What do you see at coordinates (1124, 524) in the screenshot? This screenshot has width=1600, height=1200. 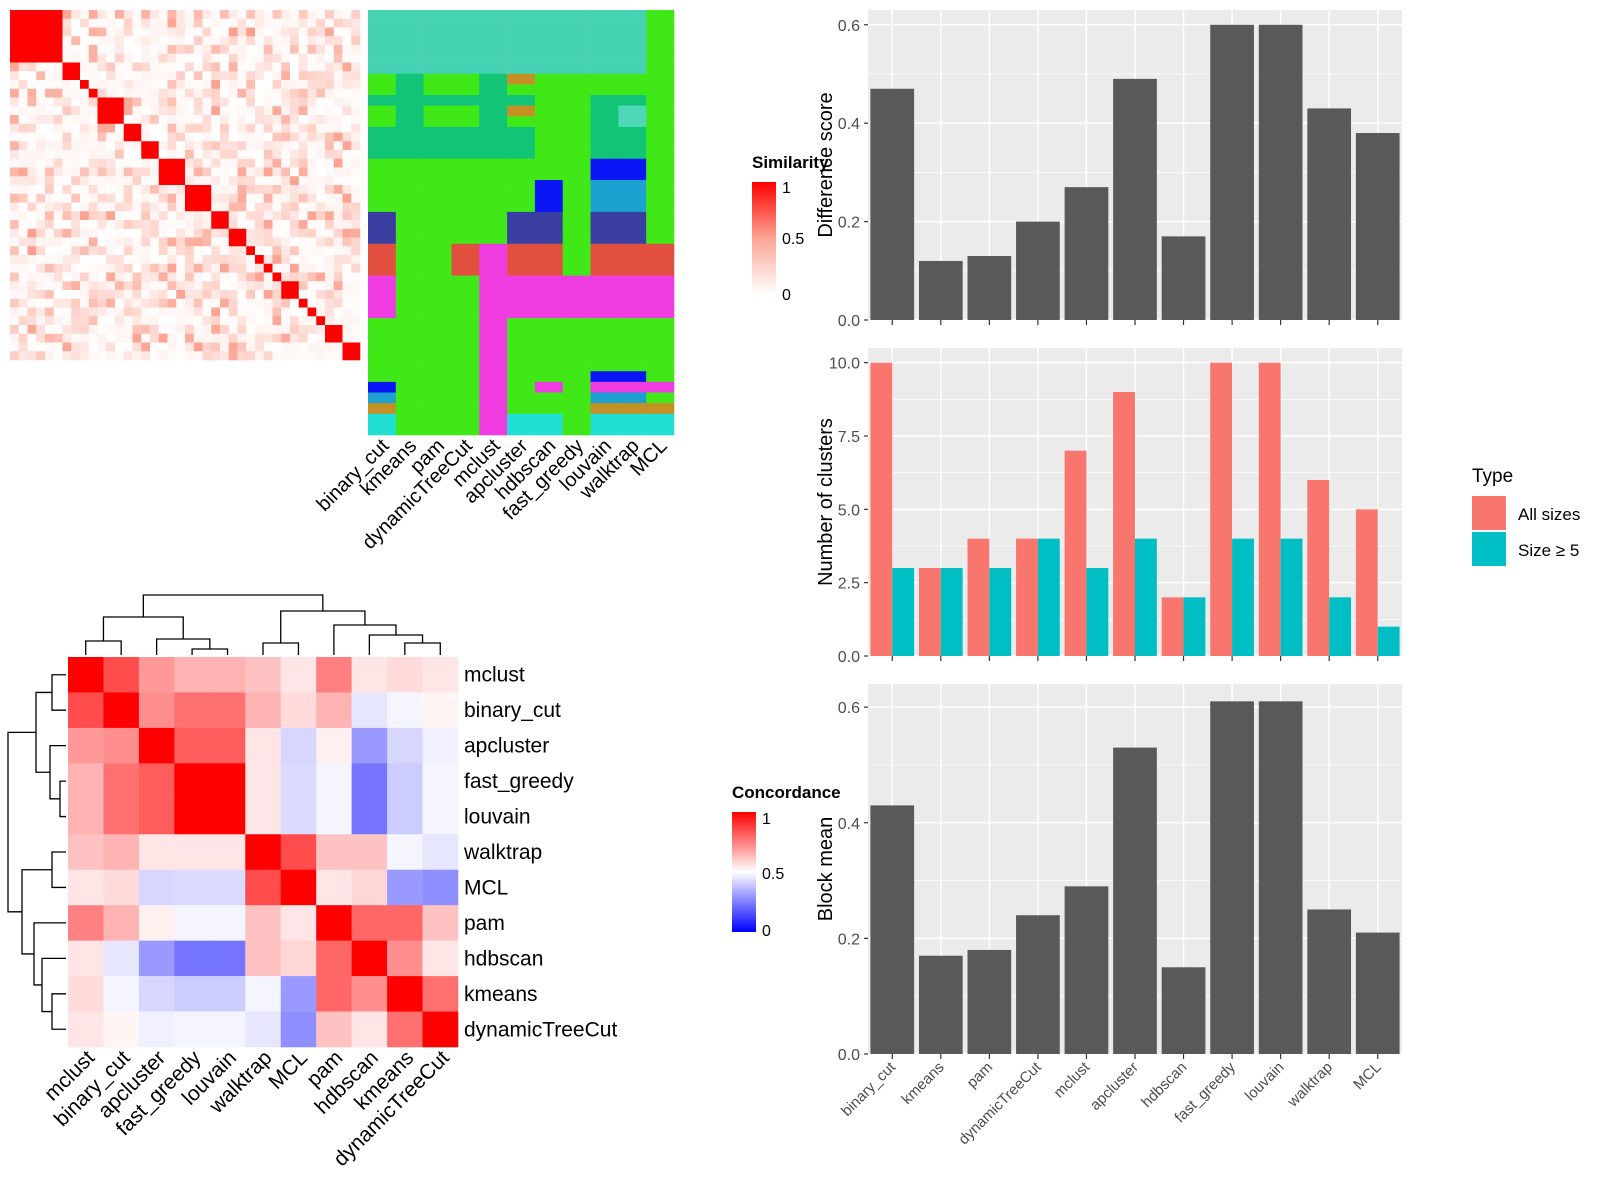 I see `bar-all-sizes-apcluster` at bounding box center [1124, 524].